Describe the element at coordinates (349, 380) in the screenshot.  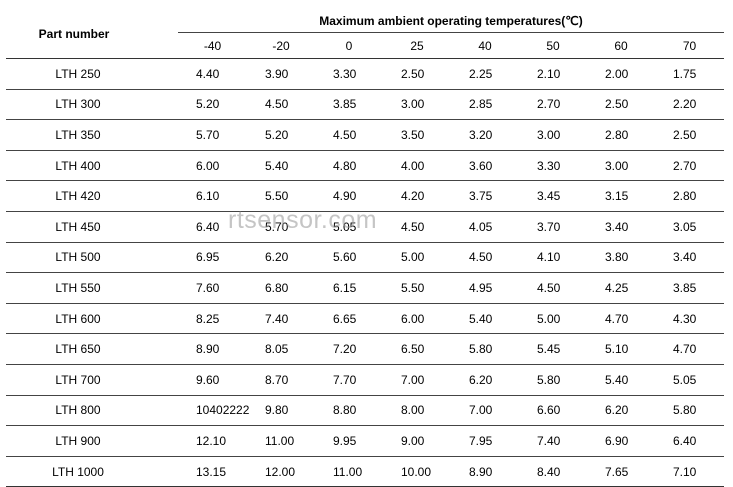
I see `current-value-cell: 7.70` at that location.